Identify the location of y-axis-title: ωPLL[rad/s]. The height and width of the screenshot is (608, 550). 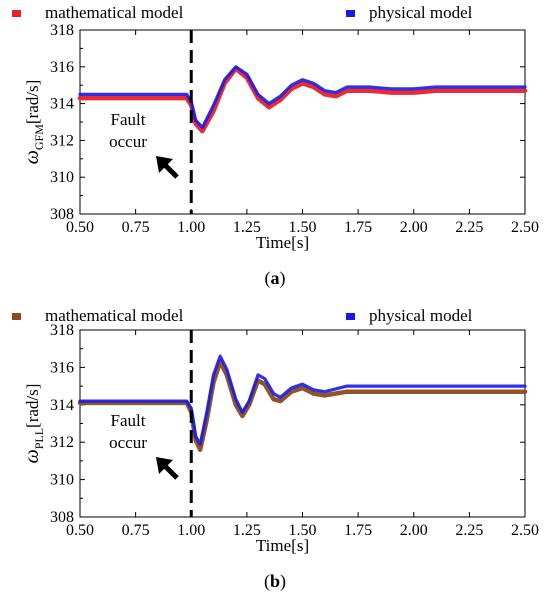
(33, 424).